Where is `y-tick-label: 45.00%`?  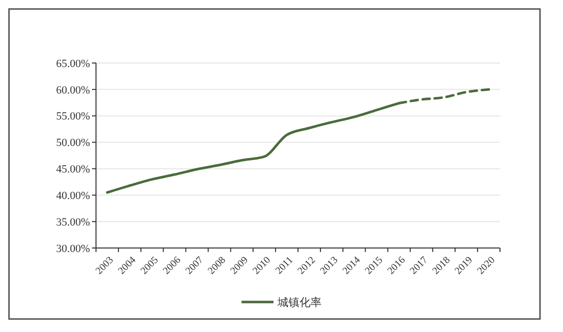 y-tick-label: 45.00% is located at coordinates (73, 170).